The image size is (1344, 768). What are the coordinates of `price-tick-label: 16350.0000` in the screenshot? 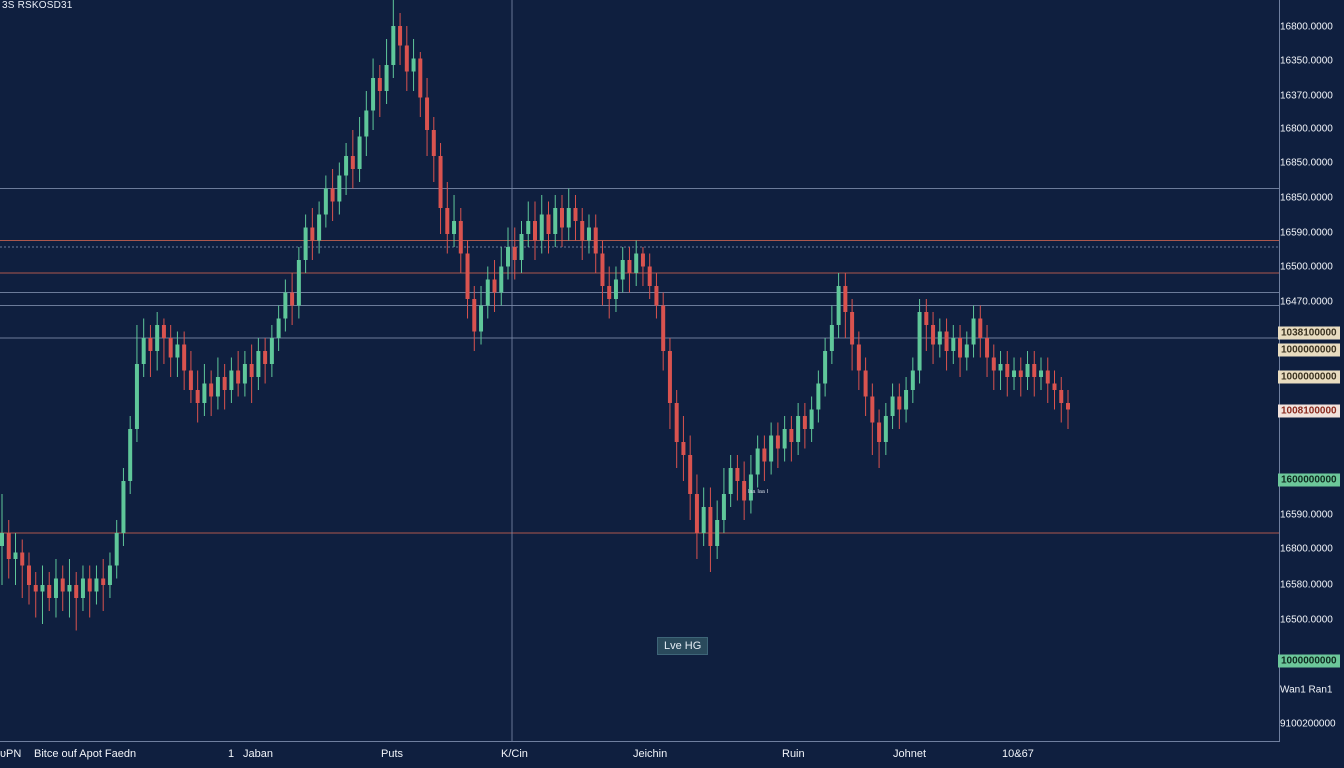 It's located at (1306, 61).